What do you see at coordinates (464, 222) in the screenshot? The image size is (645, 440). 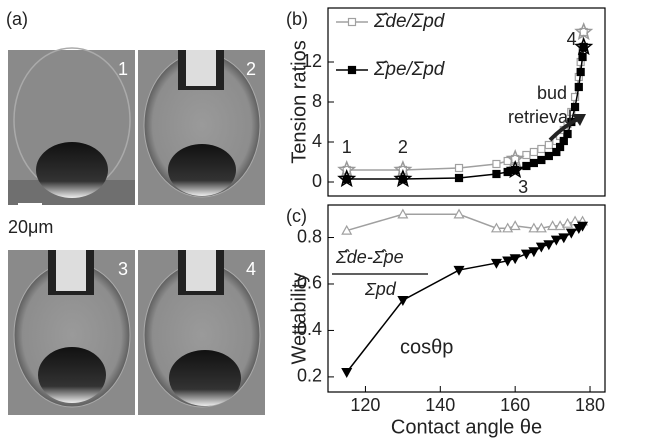 I see `series-line` at bounding box center [464, 222].